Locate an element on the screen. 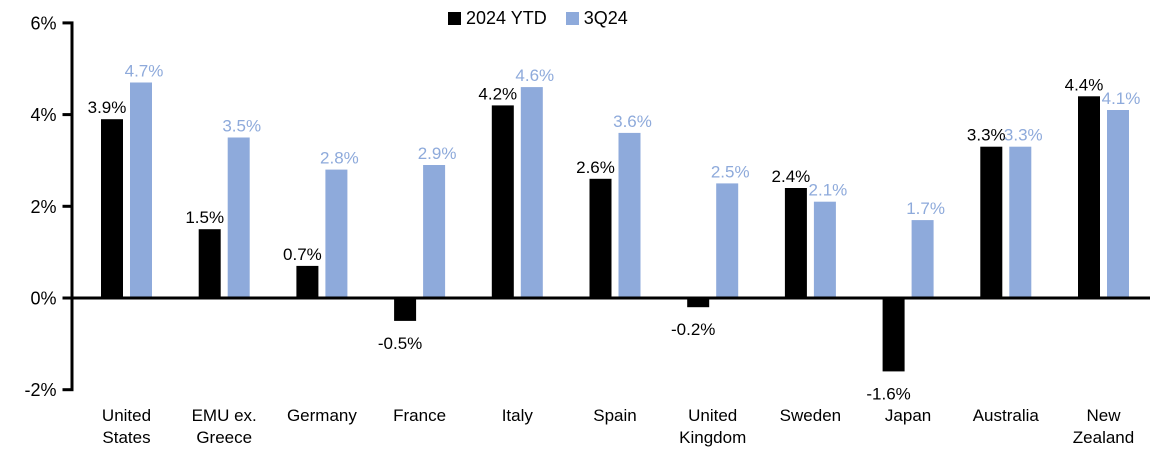 The height and width of the screenshot is (465, 1152). x-axis-line is located at coordinates (610, 298).